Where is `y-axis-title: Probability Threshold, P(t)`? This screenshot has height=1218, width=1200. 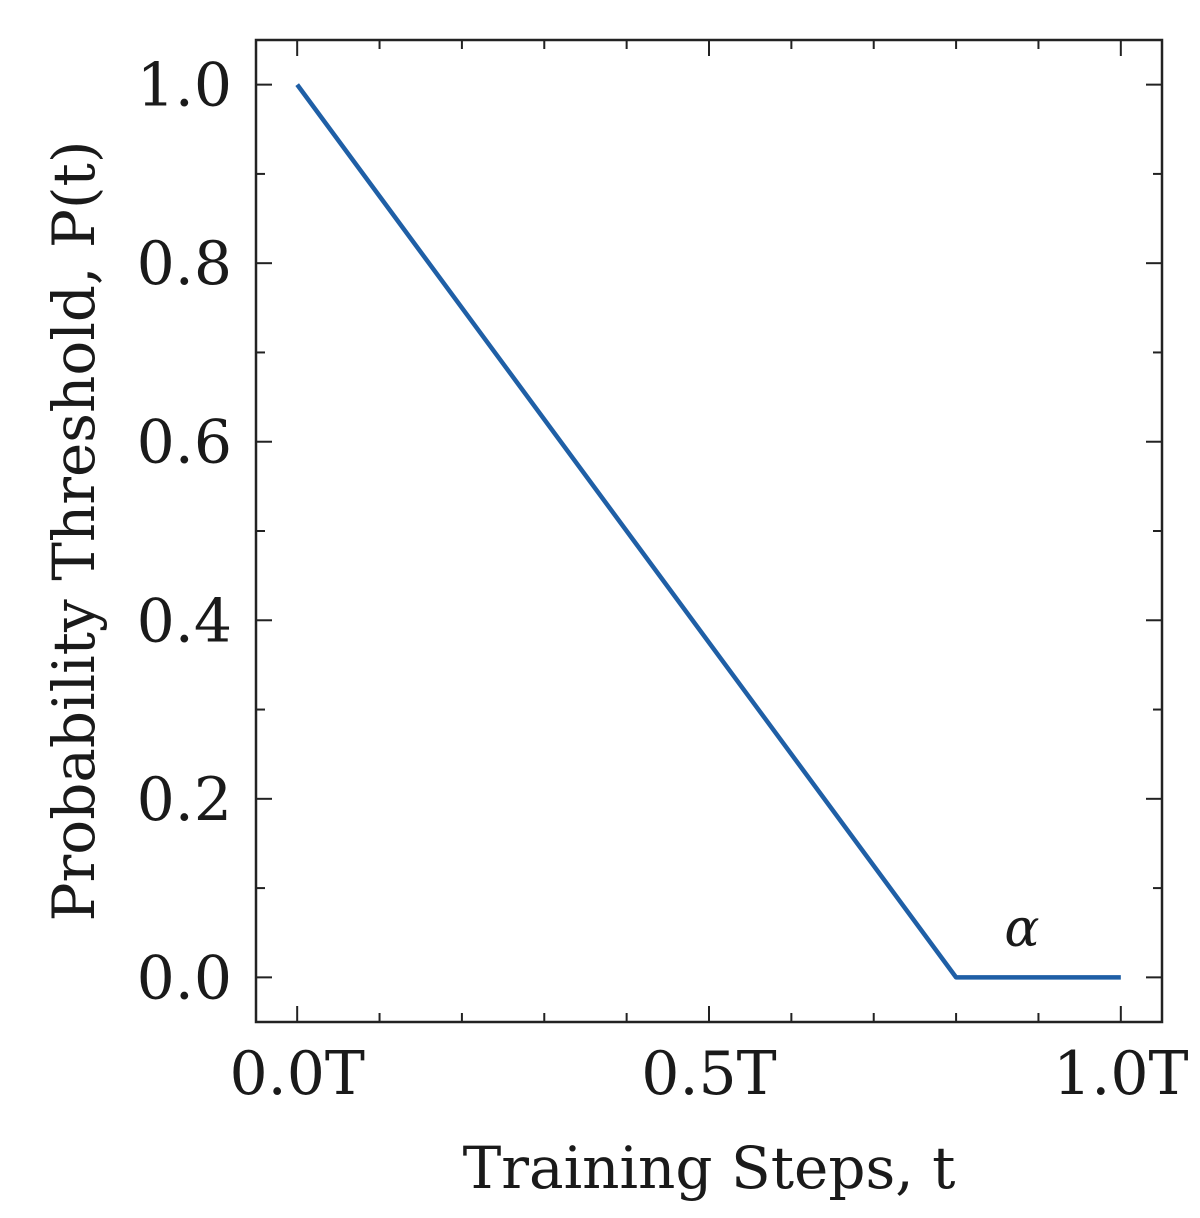
y-axis-title: Probability Threshold, P(t) is located at coordinates (74, 531).